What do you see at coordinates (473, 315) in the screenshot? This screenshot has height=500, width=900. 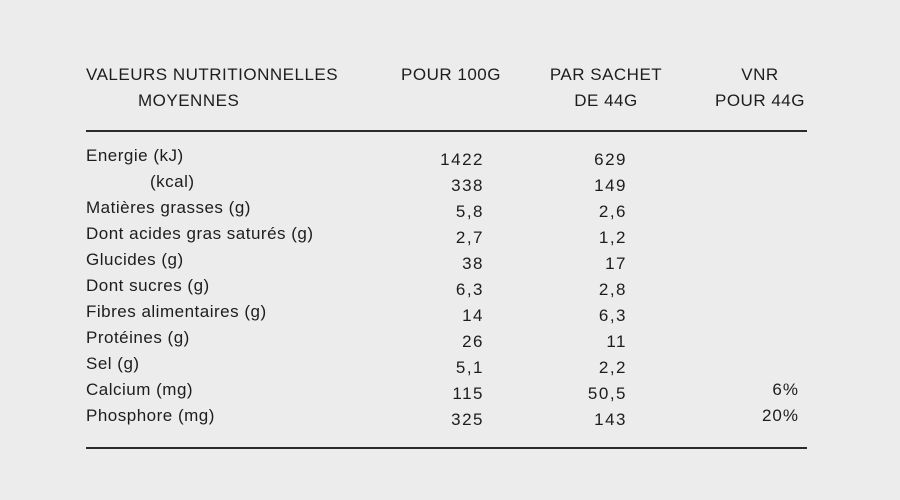 I see `value-per-100g: 14` at bounding box center [473, 315].